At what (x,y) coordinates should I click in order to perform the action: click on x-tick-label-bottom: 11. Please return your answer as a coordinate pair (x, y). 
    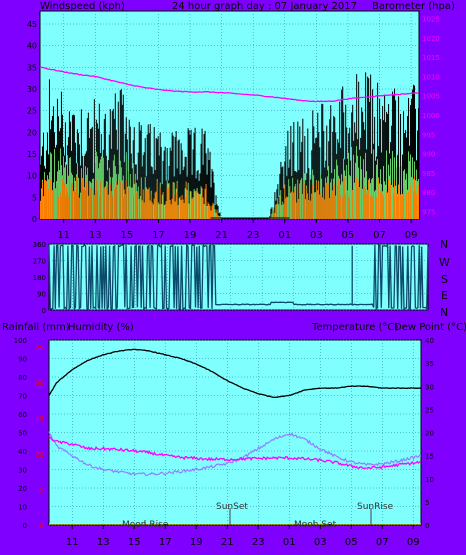
    Looking at the image, I should click on (72, 542).